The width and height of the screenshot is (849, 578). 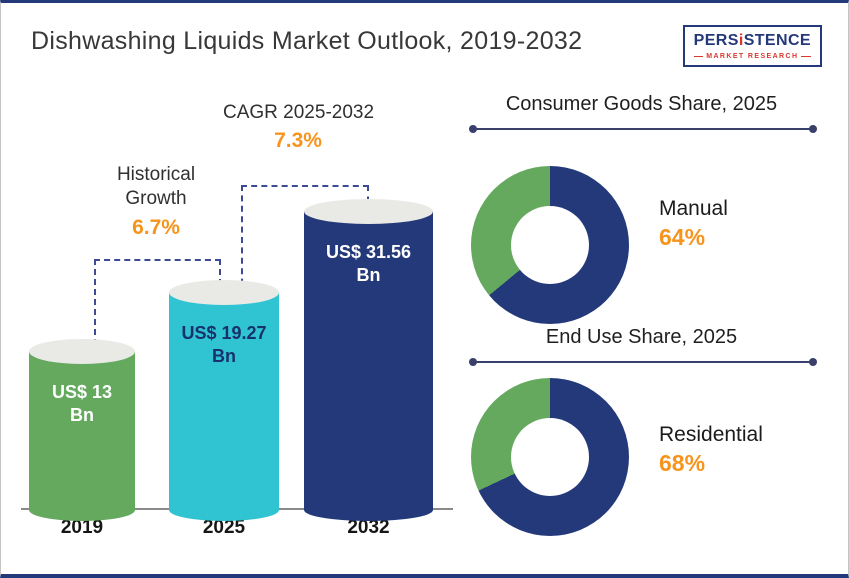 What do you see at coordinates (156, 187) in the screenshot?
I see `historical-growth-label: Historical Growth` at bounding box center [156, 187].